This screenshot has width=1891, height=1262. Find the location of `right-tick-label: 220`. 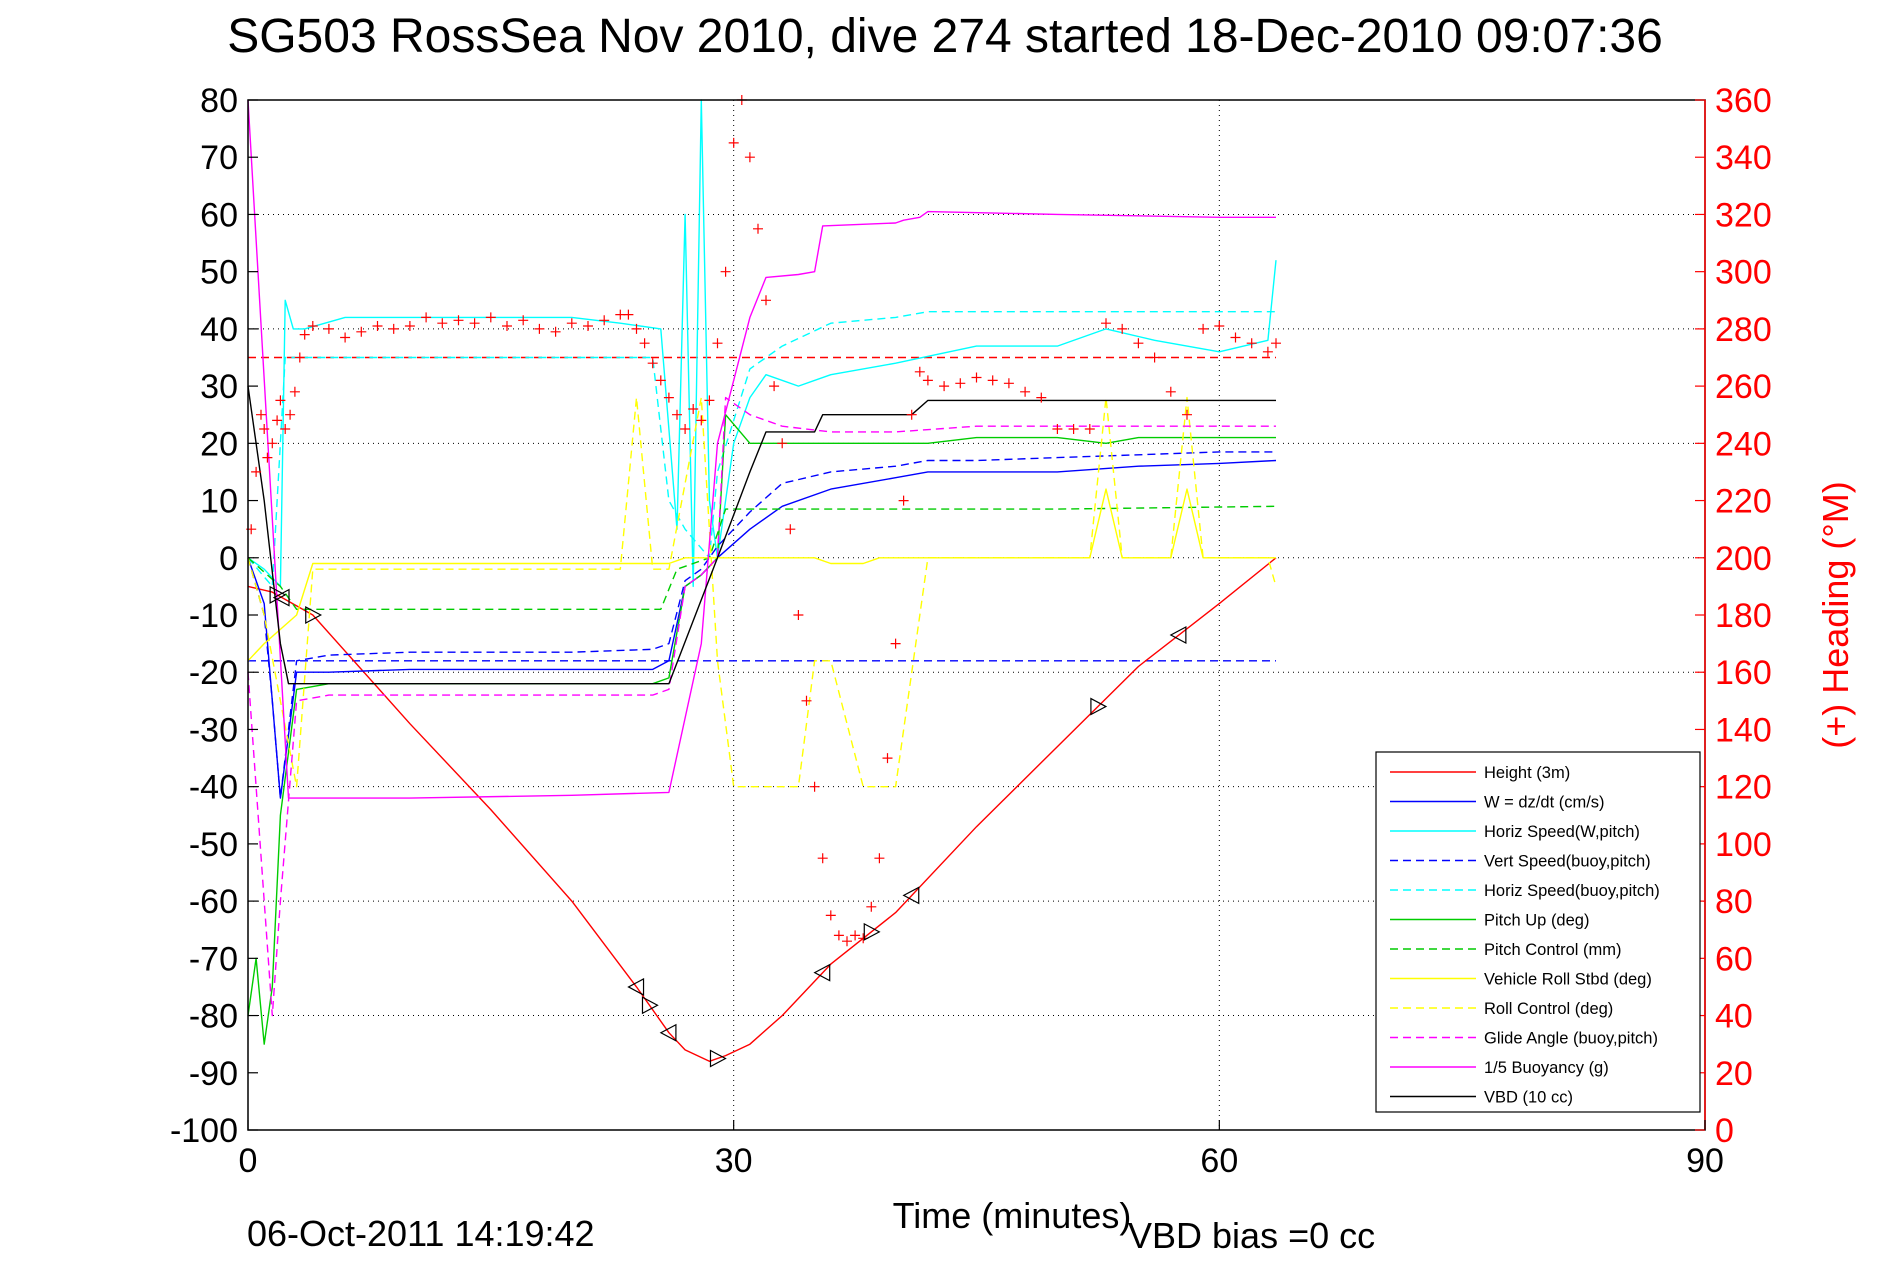

right-tick-label: 220 is located at coordinates (1743, 502).